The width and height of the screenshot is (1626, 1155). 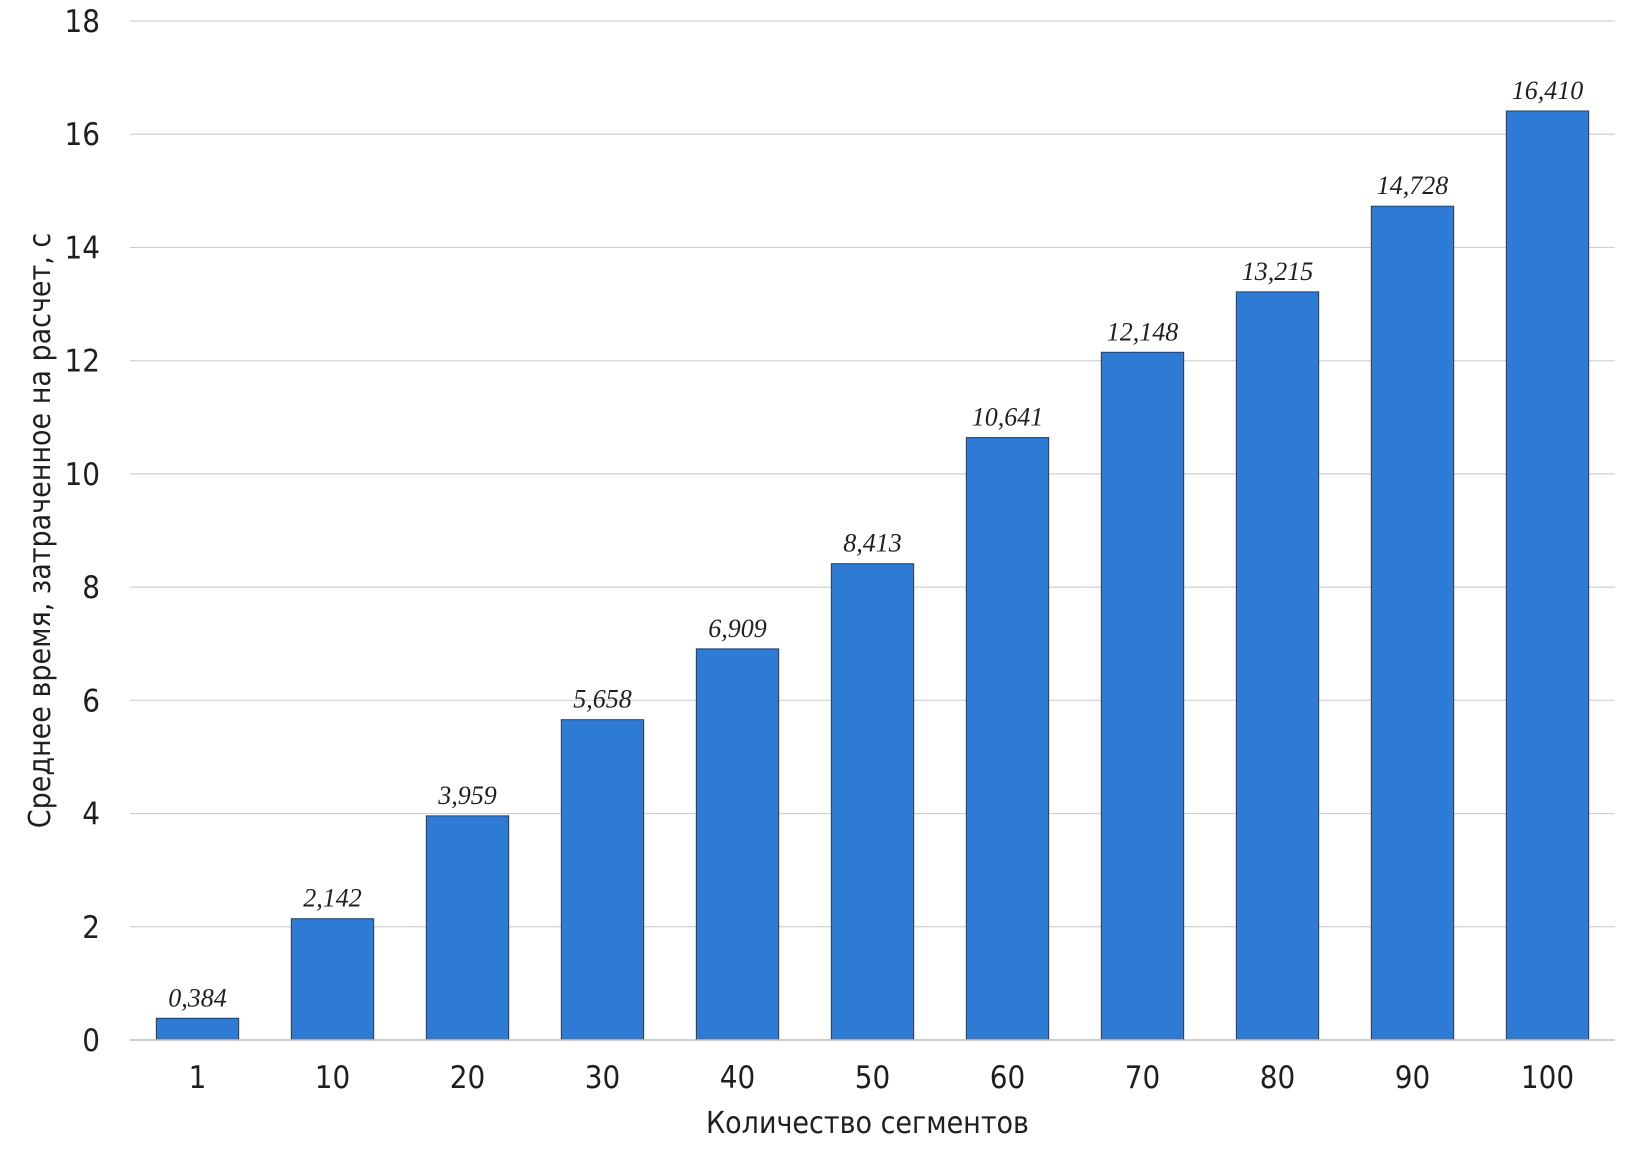 I want to click on data-label: 13,215, so click(x=1278, y=271).